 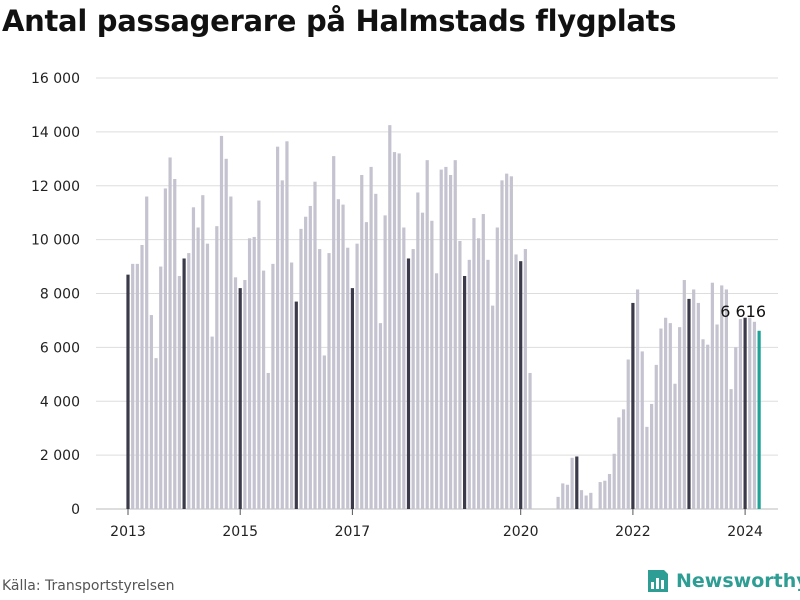 I want to click on y-tick-label: 8 000, so click(x=60, y=295).